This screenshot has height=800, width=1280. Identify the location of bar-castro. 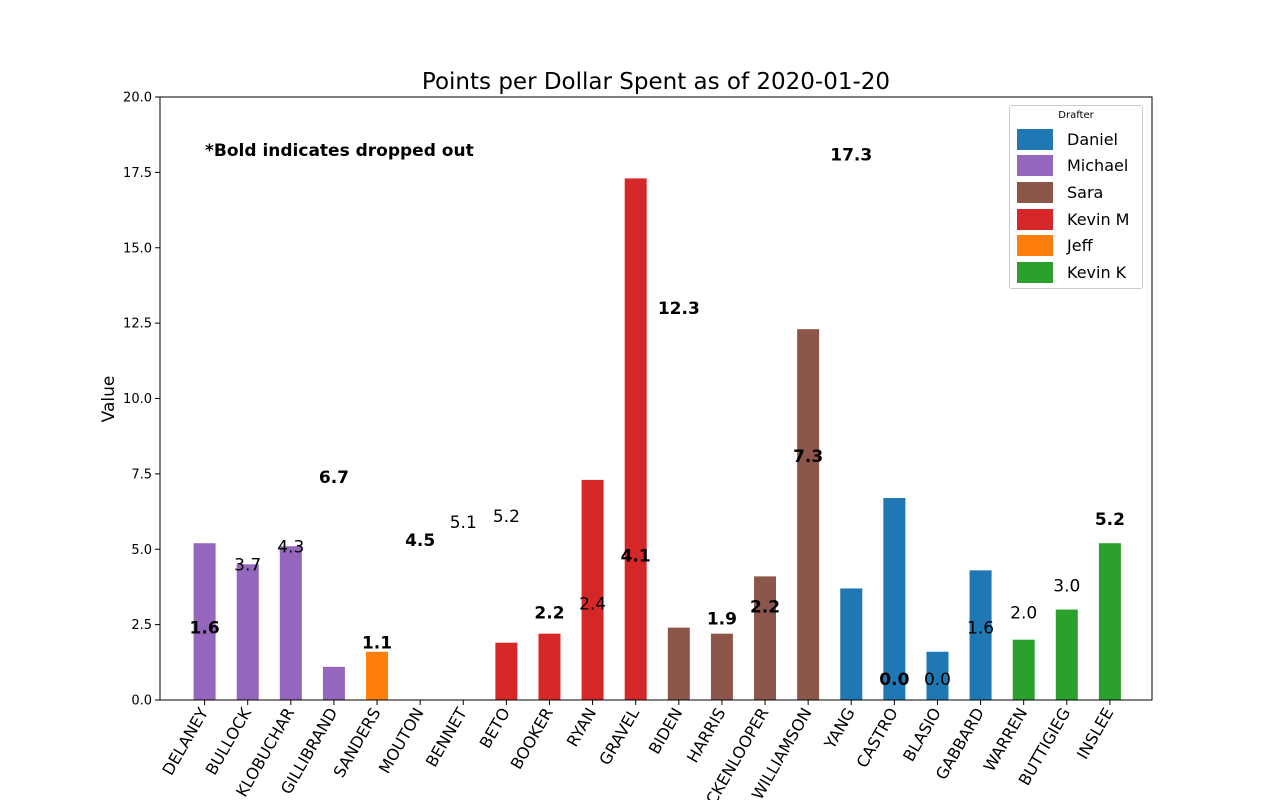
(894, 598).